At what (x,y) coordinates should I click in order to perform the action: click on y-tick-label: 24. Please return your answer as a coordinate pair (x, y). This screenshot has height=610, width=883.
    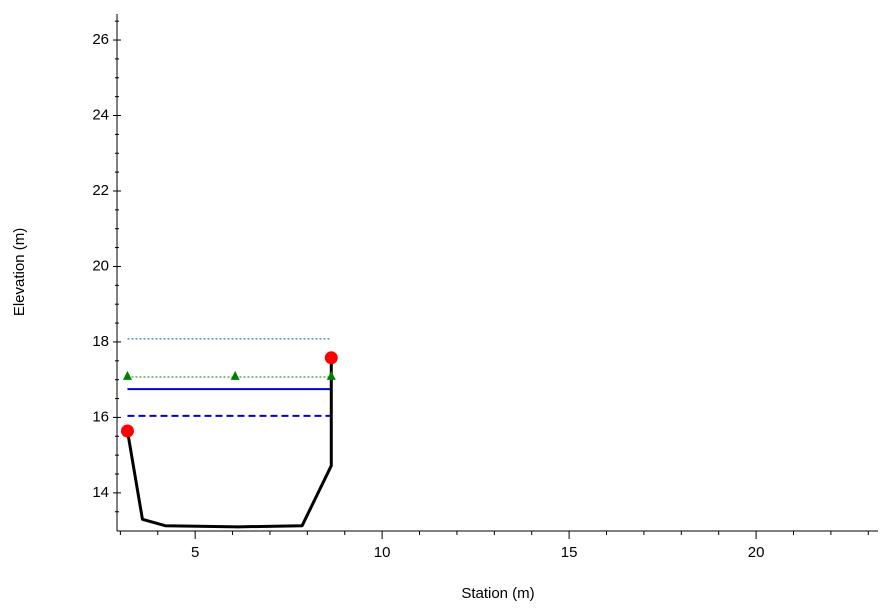
    Looking at the image, I should click on (100, 114).